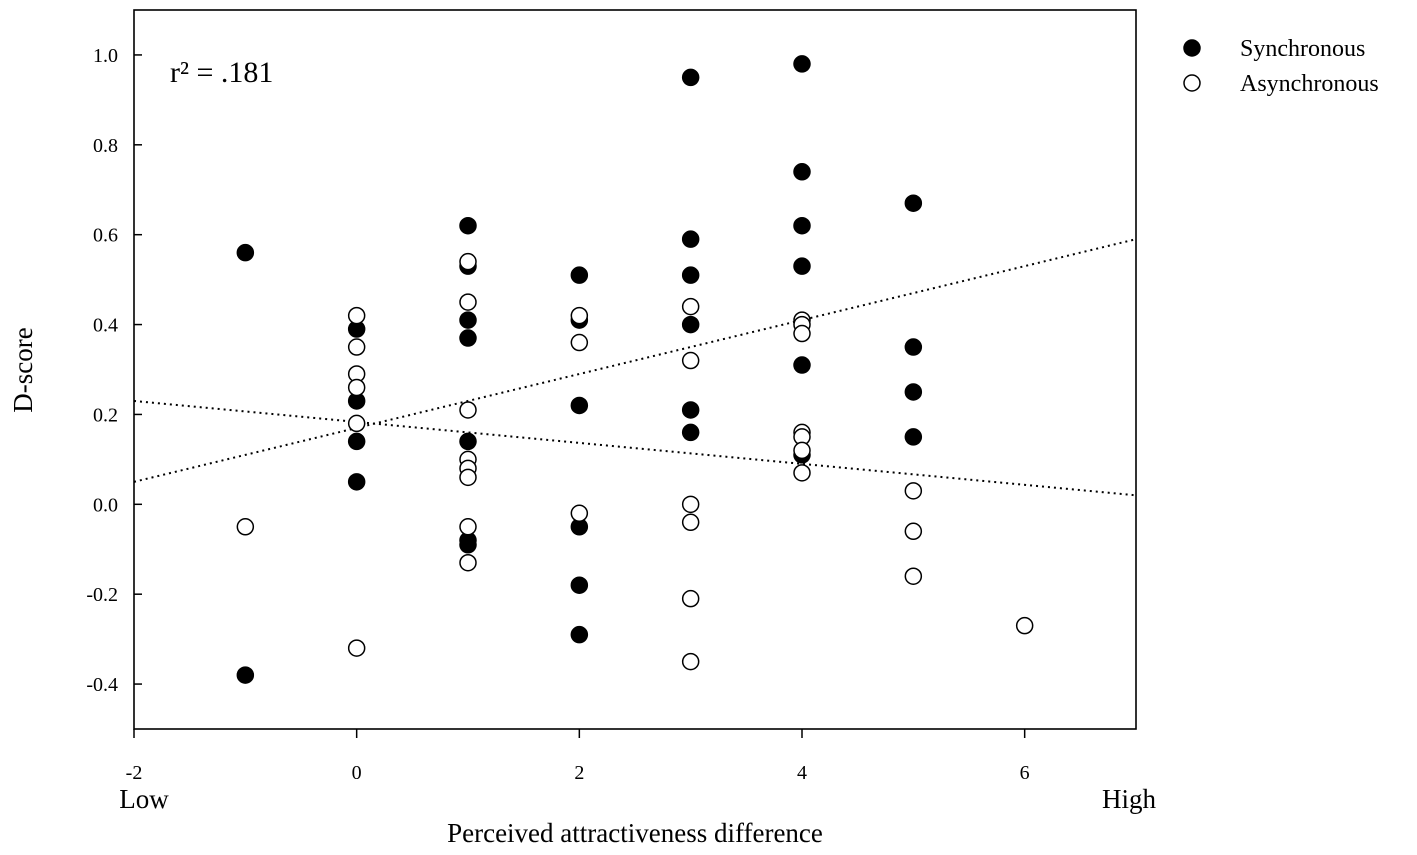 The height and width of the screenshot is (855, 1417). What do you see at coordinates (1025, 773) in the screenshot?
I see `x-tick-label: 6` at bounding box center [1025, 773].